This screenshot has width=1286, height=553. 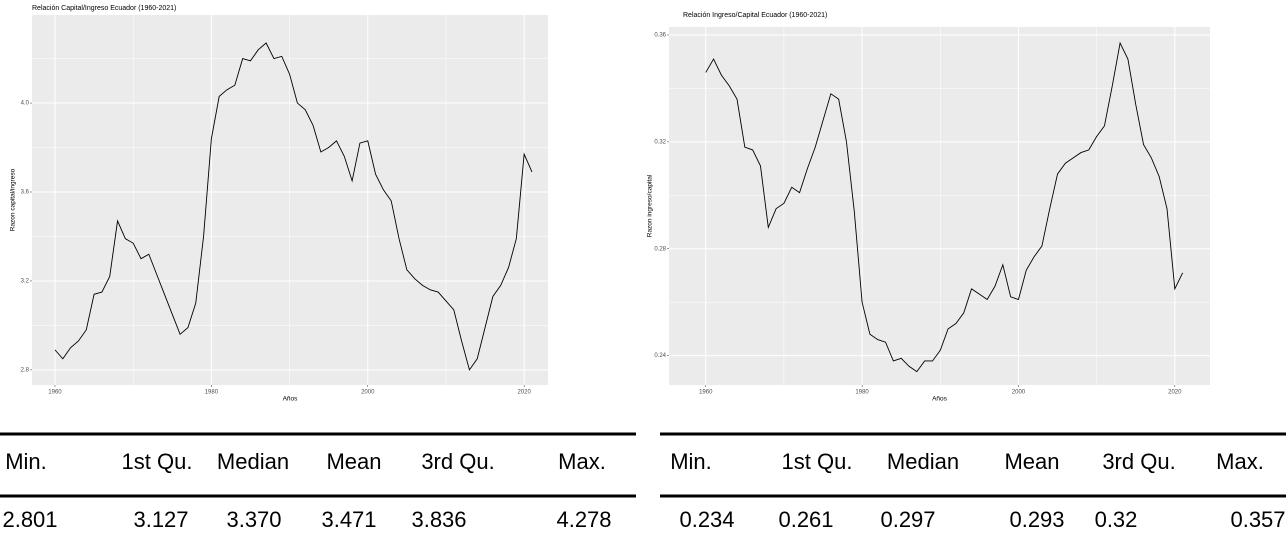 I want to click on y-tick-label: 0.32, so click(x=660, y=142).